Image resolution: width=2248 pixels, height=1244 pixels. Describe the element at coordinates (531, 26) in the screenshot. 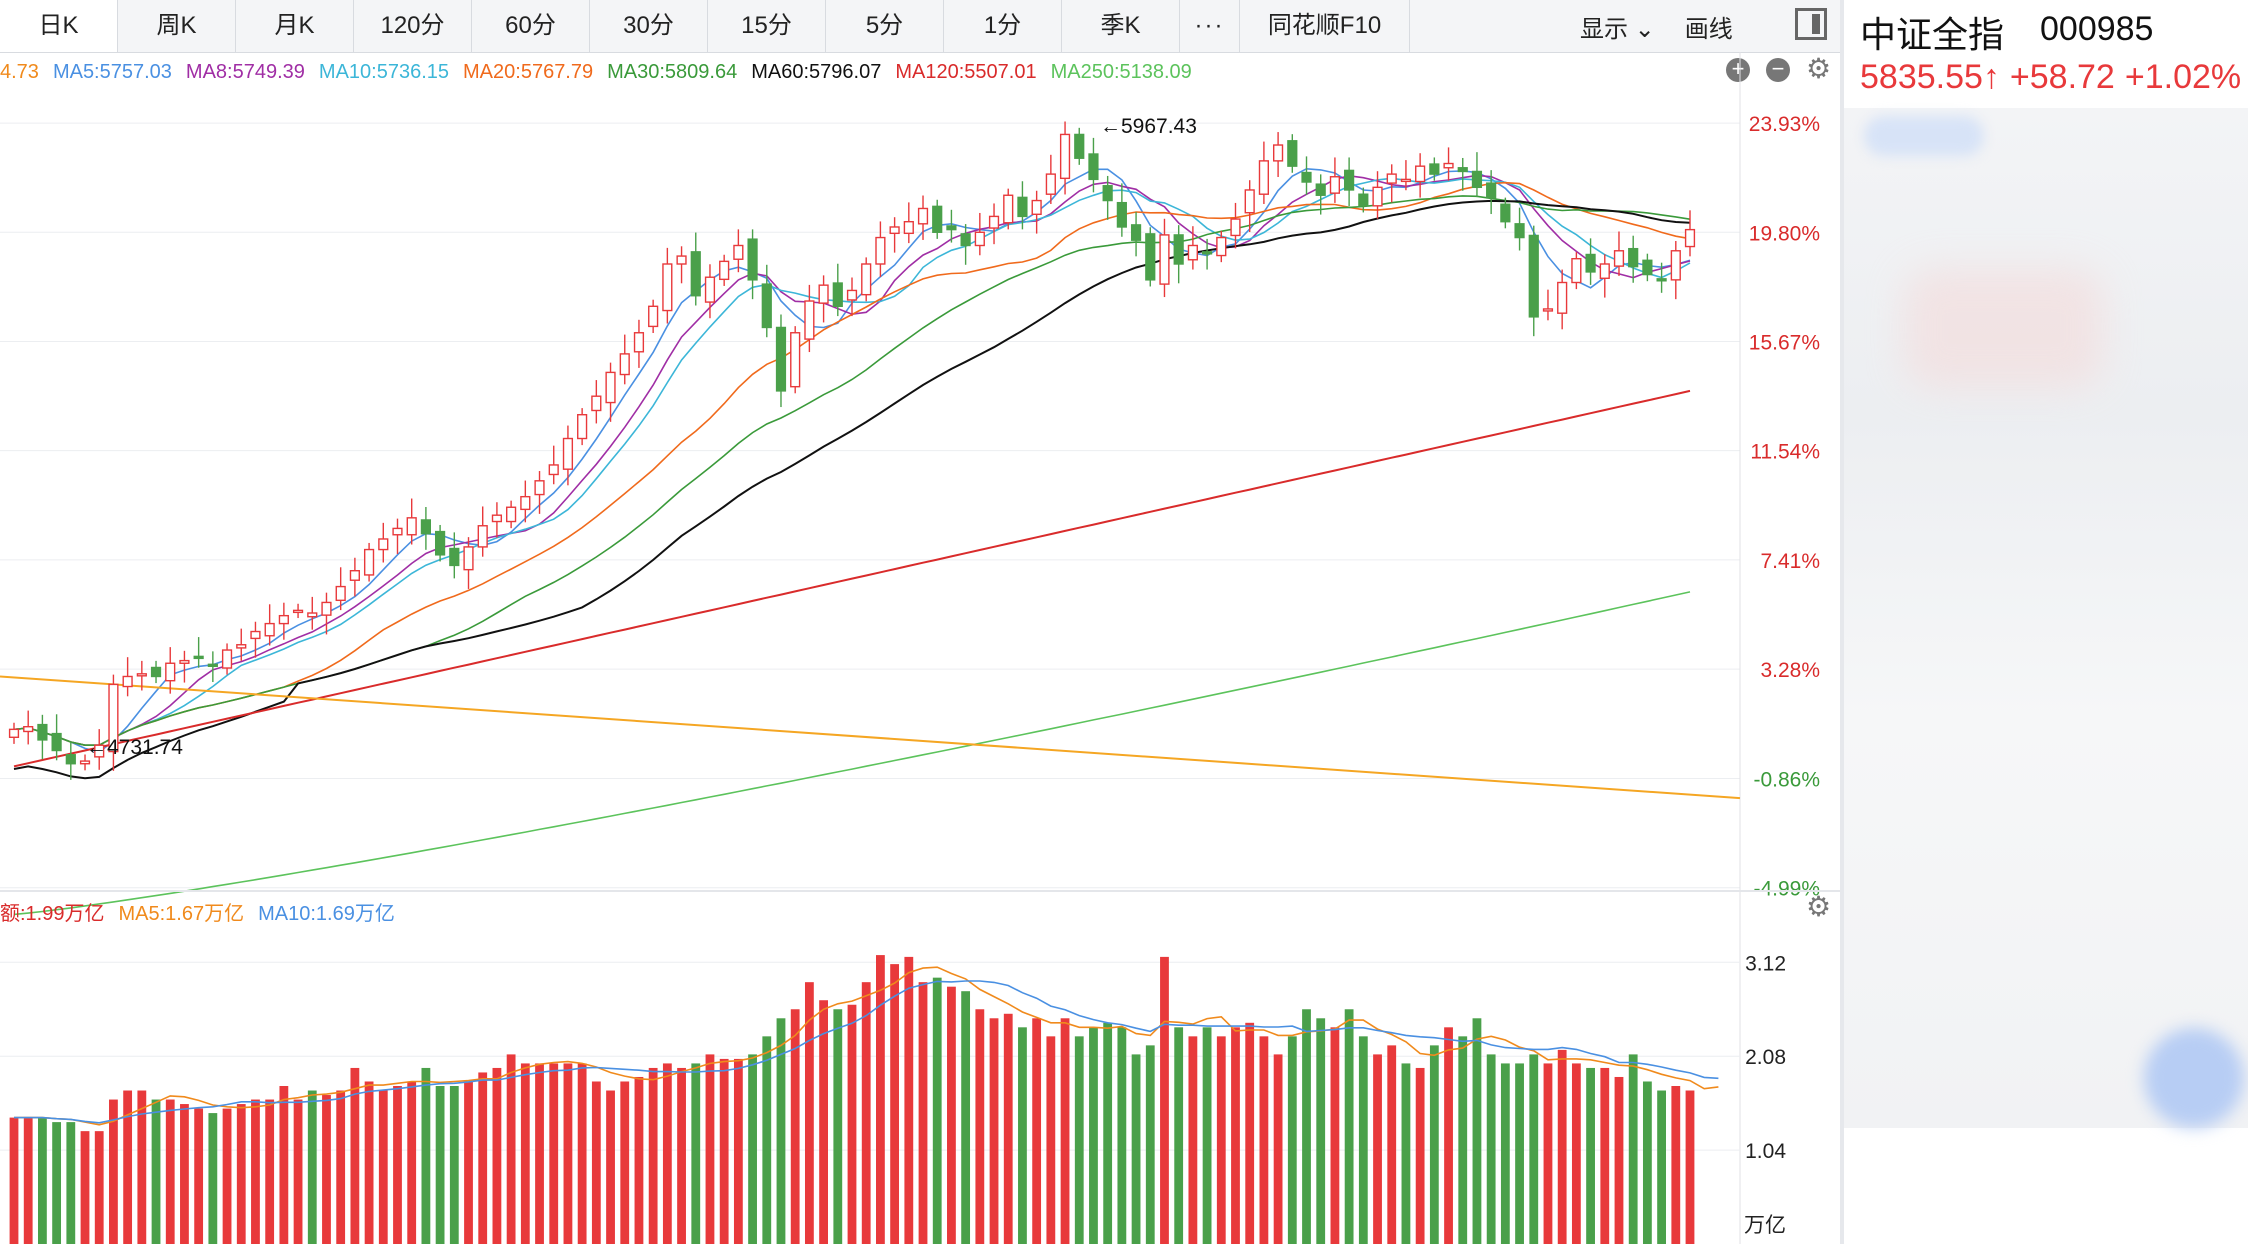

I see `tab-4: 60分` at that location.